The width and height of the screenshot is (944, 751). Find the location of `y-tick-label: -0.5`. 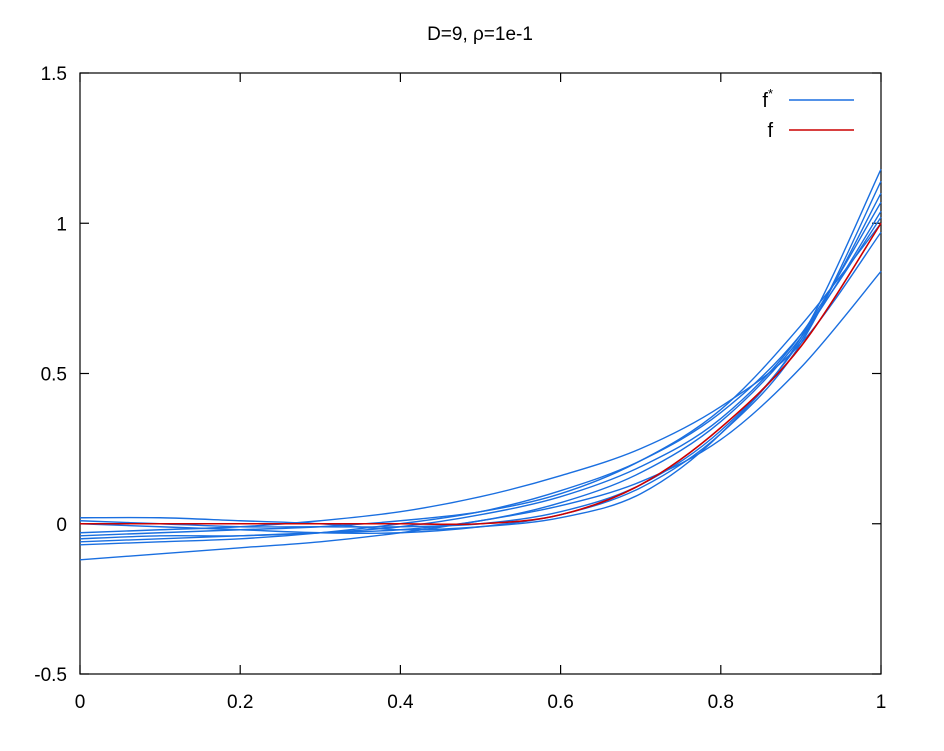

y-tick-label: -0.5 is located at coordinates (50, 675).